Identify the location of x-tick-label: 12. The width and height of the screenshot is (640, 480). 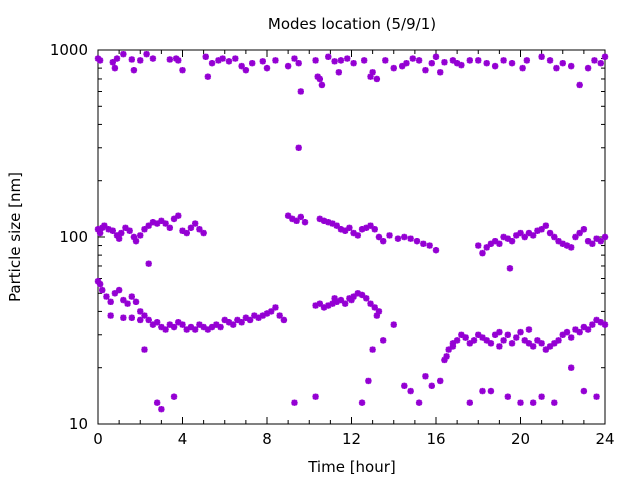
(351, 439).